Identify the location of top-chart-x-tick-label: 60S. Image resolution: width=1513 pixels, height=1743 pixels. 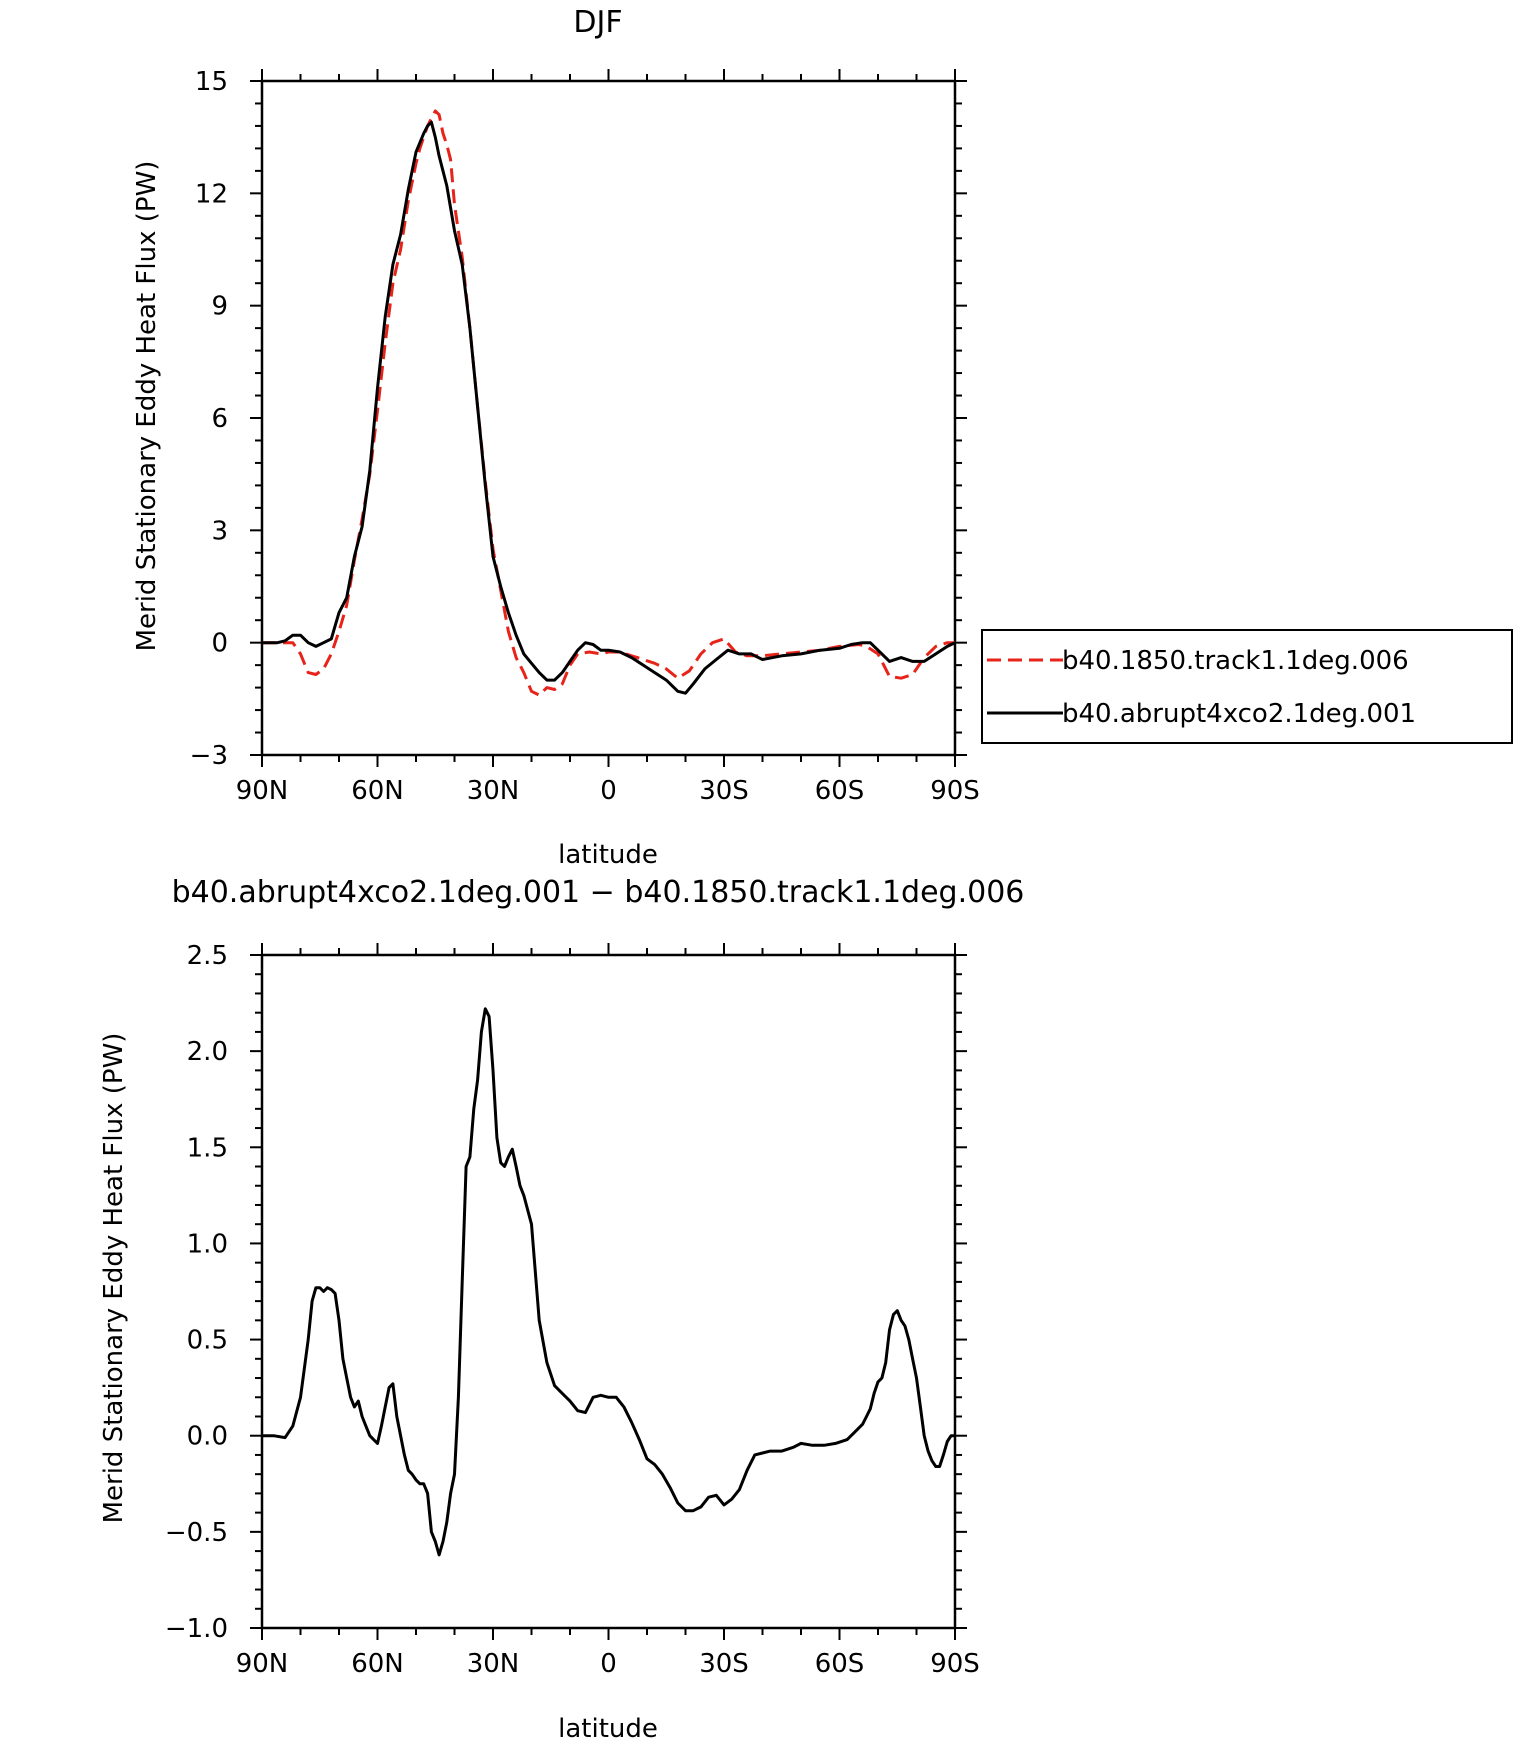
(840, 791).